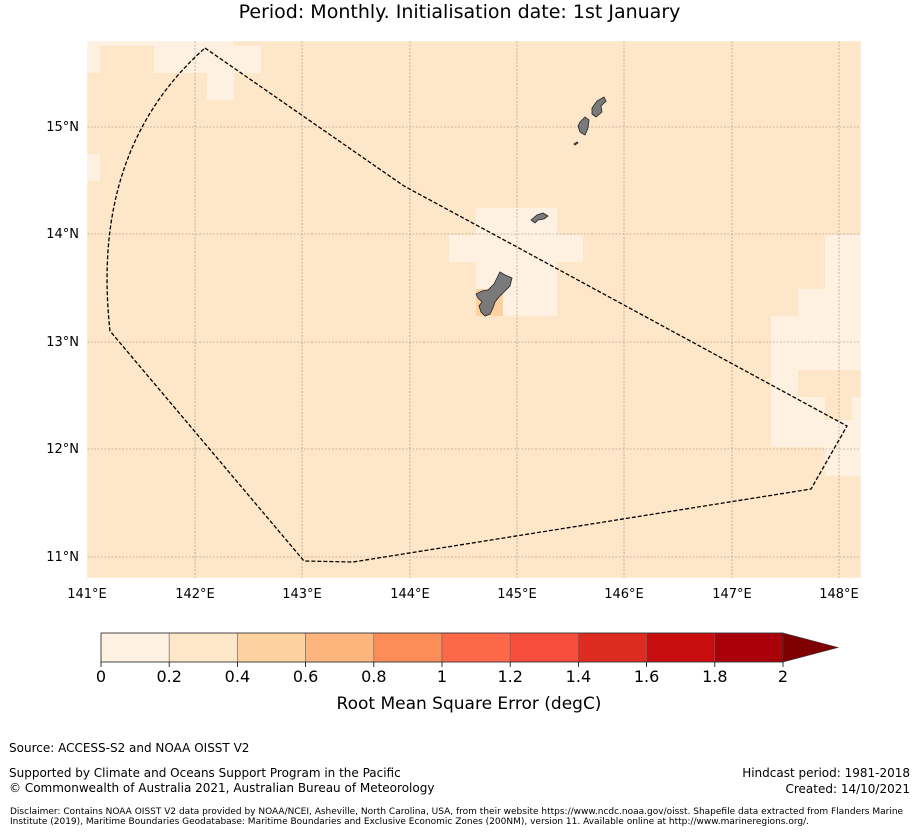 The image size is (919, 839). I want to click on colorbar-tick-label: 1.4, so click(578, 676).